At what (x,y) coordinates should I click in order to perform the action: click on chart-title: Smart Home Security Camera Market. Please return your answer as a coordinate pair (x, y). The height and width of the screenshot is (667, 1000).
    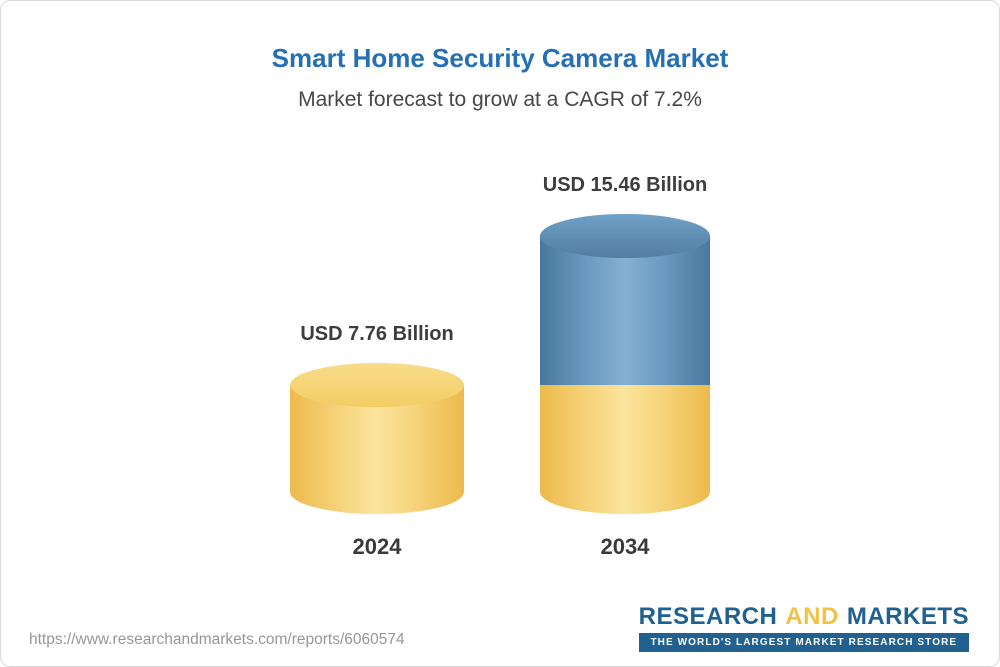
    Looking at the image, I should click on (500, 58).